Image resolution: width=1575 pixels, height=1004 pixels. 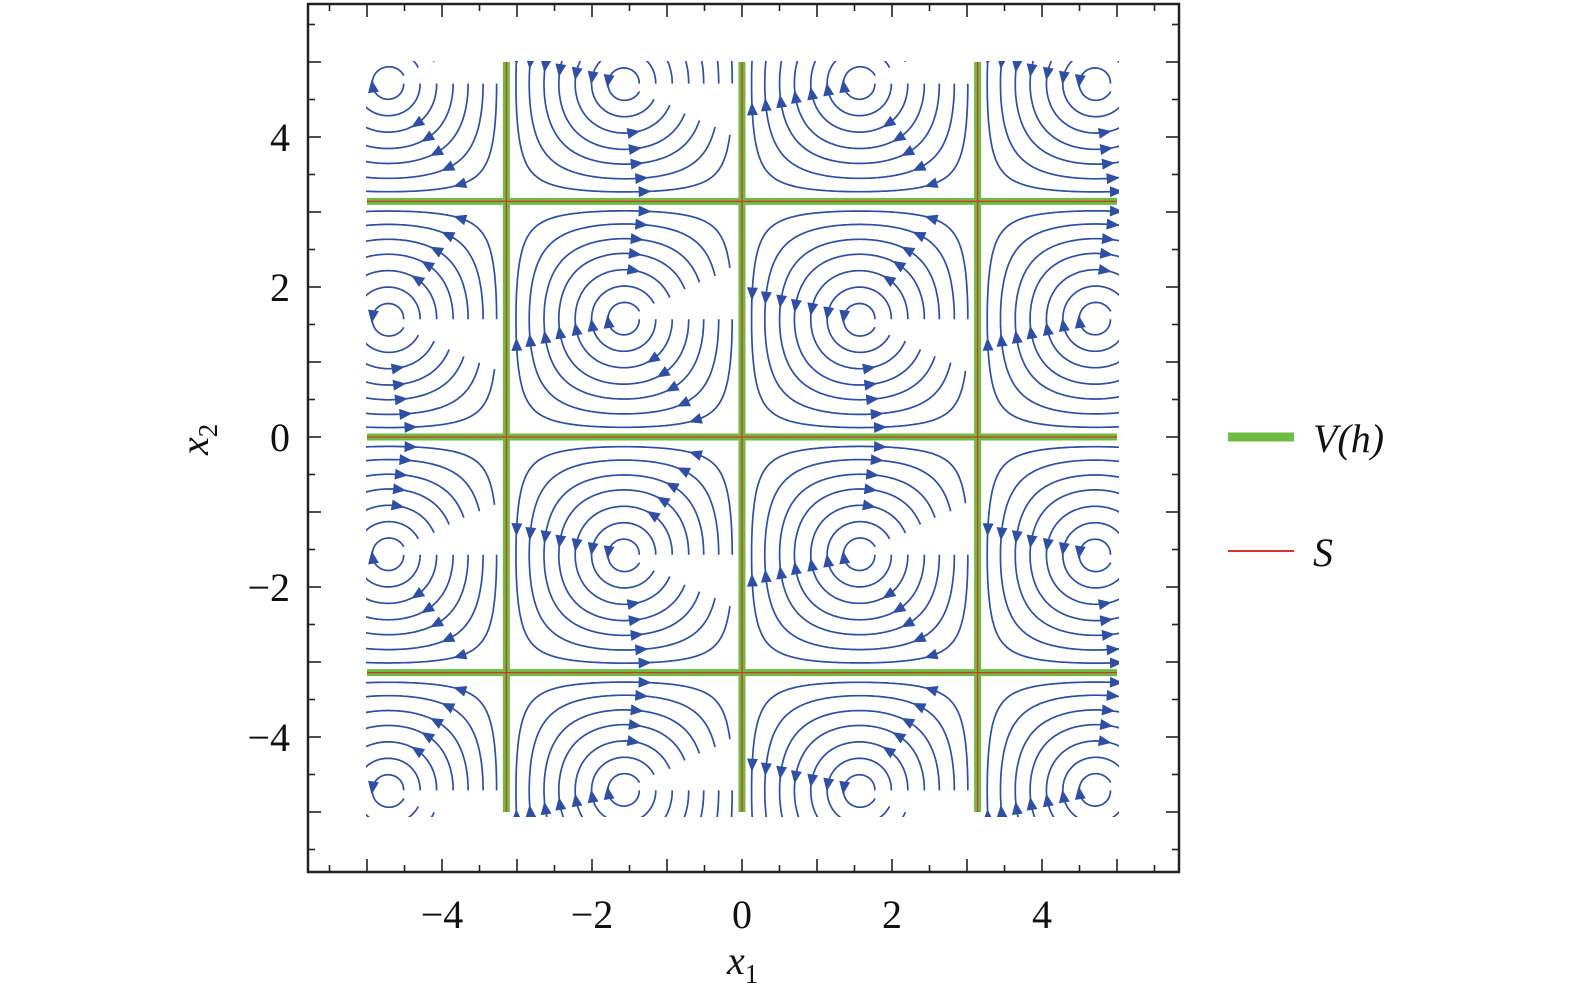 I want to click on y-tick-label: 0, so click(x=280, y=437).